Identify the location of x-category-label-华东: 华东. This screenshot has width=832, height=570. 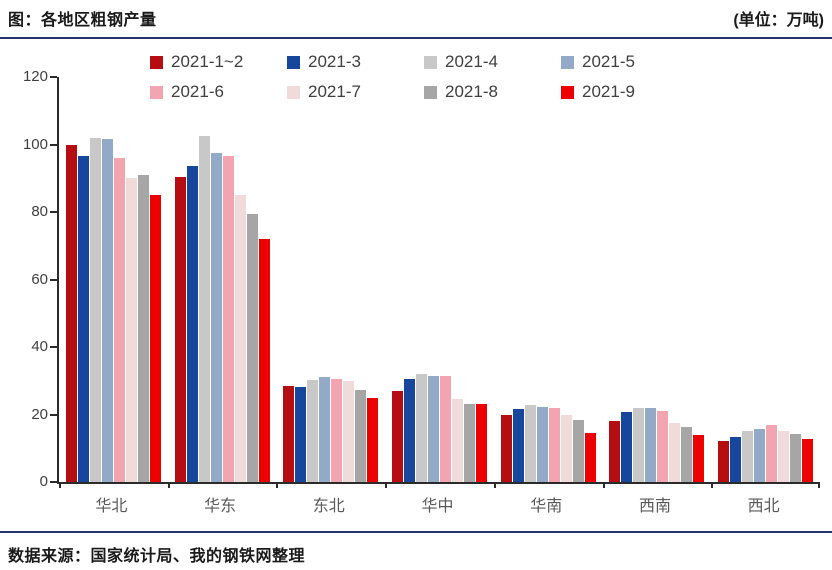
(220, 506).